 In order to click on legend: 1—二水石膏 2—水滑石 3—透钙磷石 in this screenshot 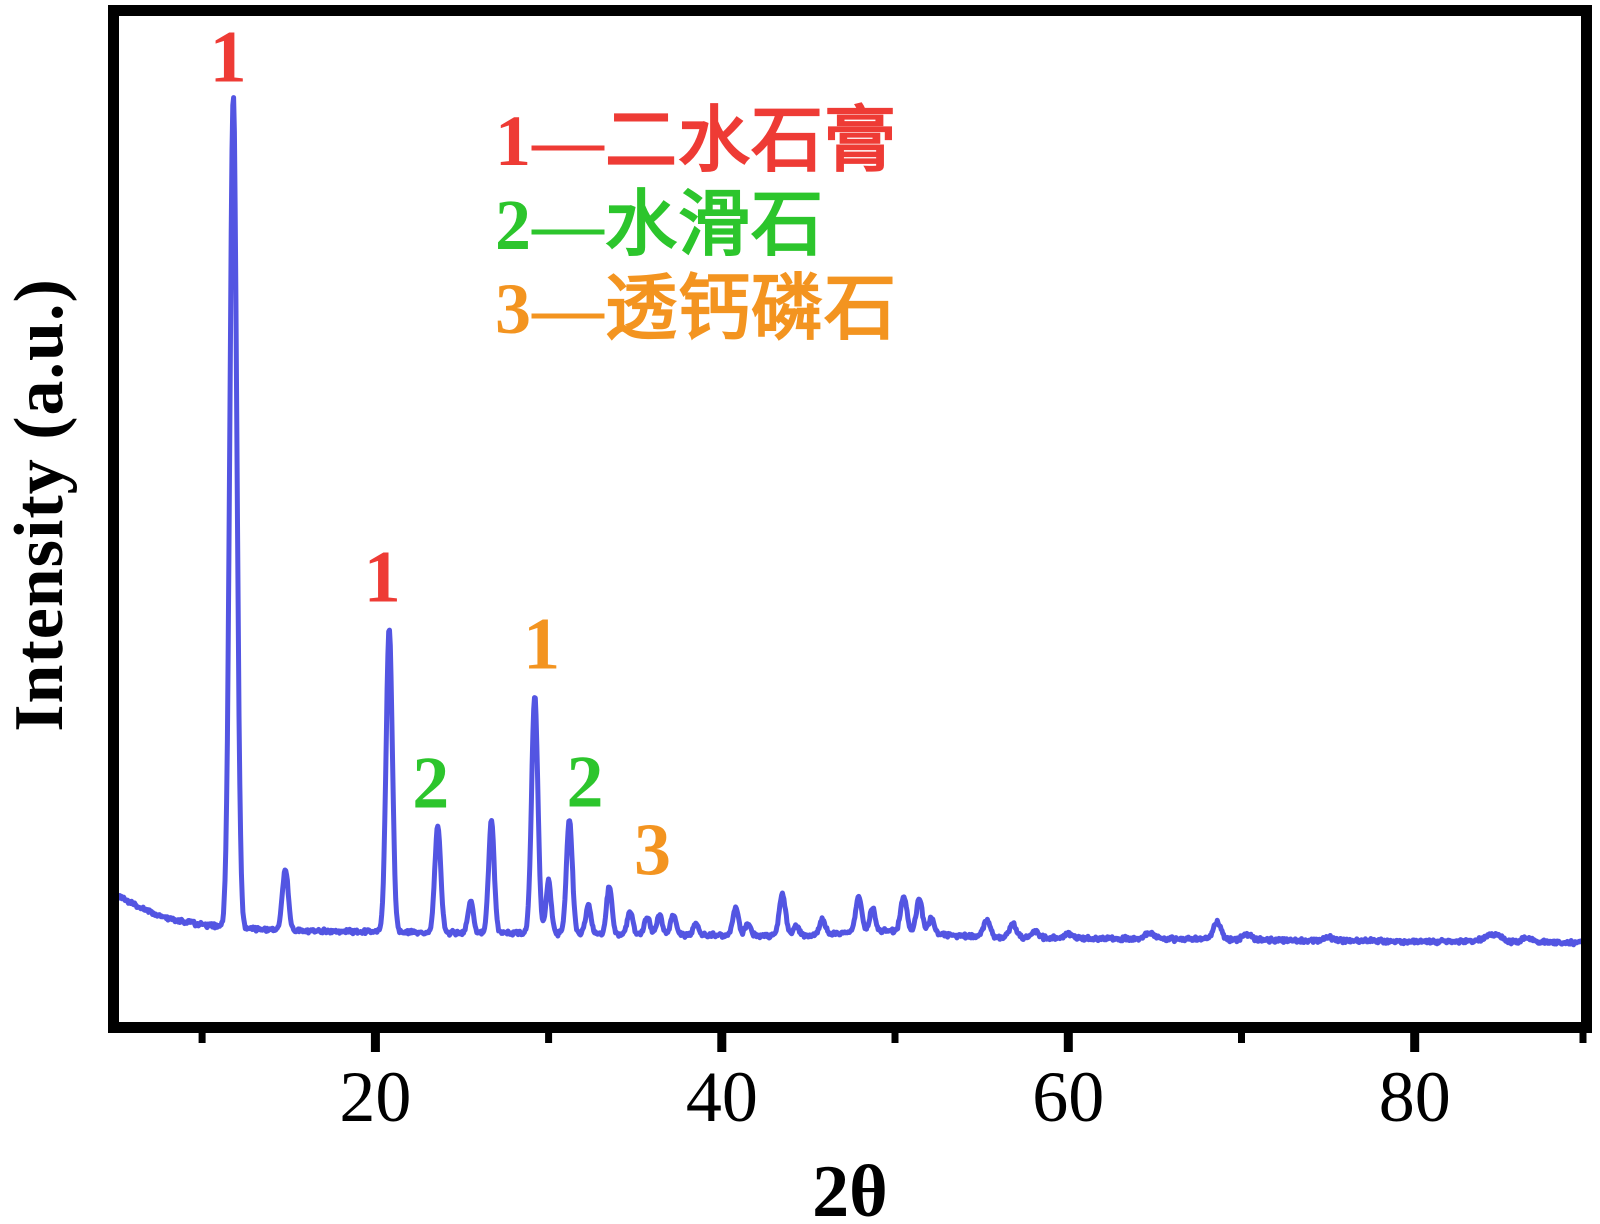, I will do `click(696, 225)`.